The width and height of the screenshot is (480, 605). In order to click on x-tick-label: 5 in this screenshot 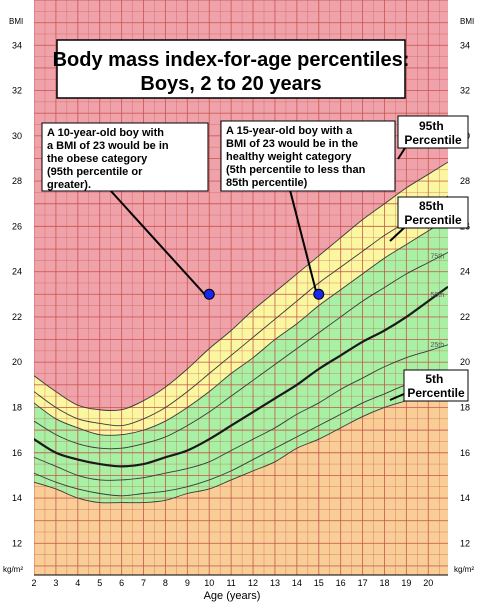, I will do `click(99, 583)`.